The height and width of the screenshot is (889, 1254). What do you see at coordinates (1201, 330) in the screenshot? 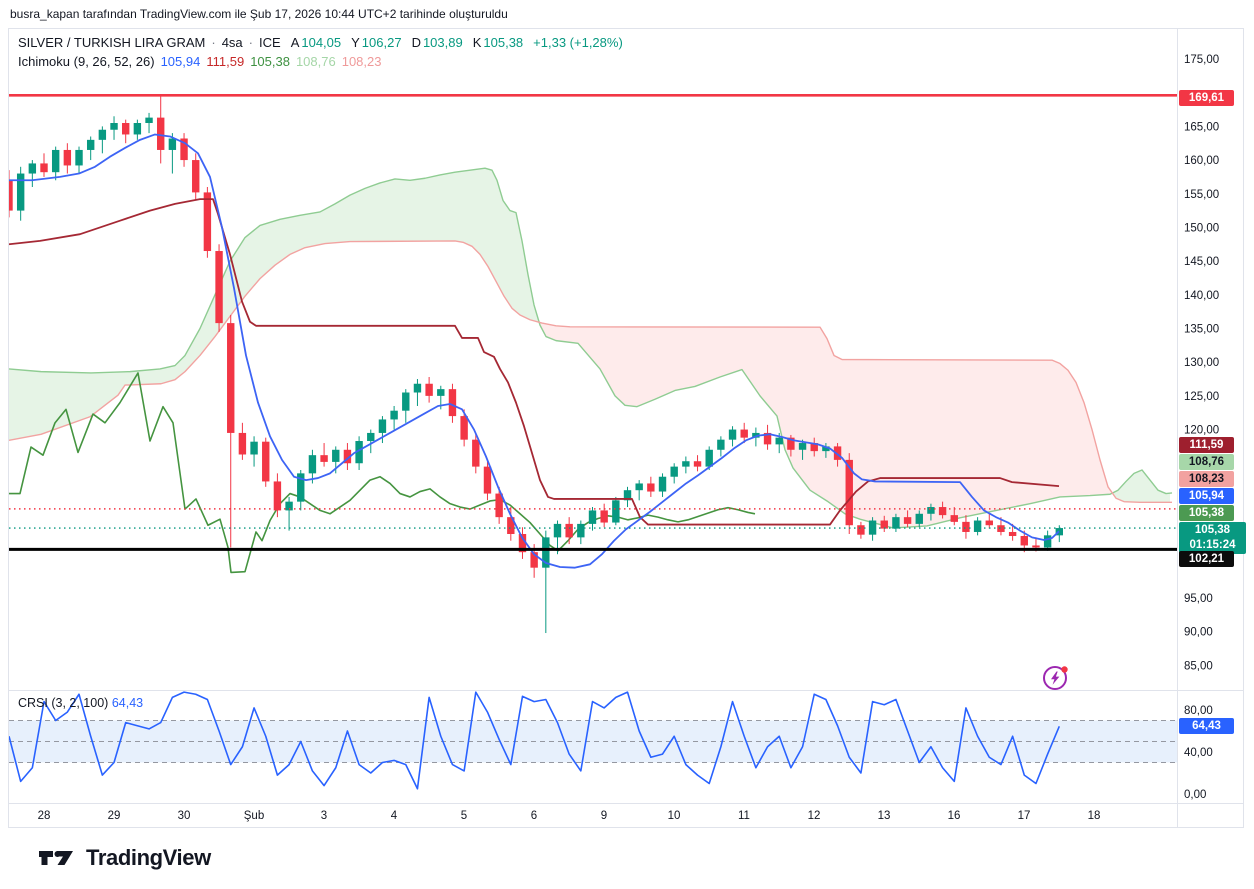
I see `price-tick-label: 135,00` at bounding box center [1201, 330].